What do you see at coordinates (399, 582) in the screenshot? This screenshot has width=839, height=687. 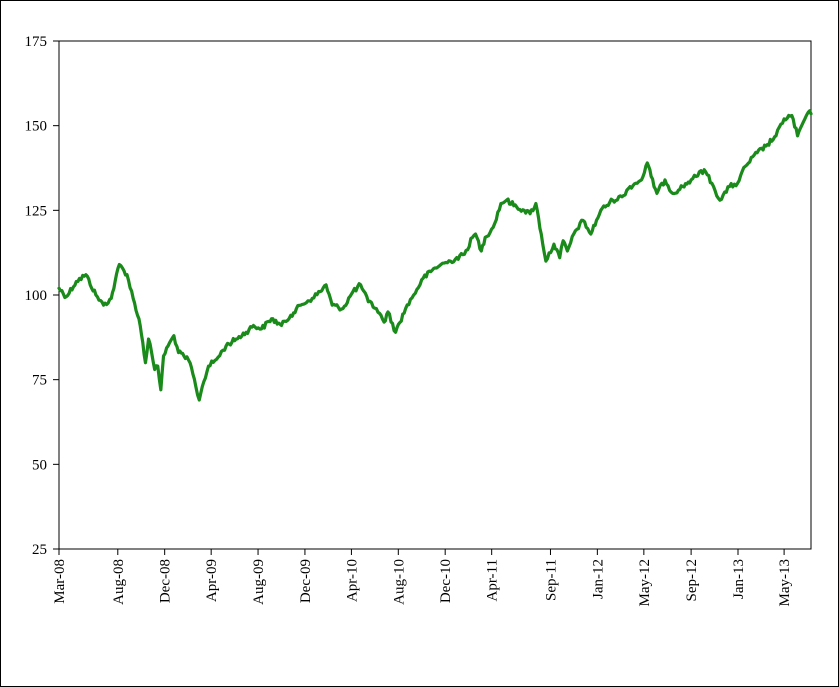 I see `x-tick-label: Aug-10` at bounding box center [399, 582].